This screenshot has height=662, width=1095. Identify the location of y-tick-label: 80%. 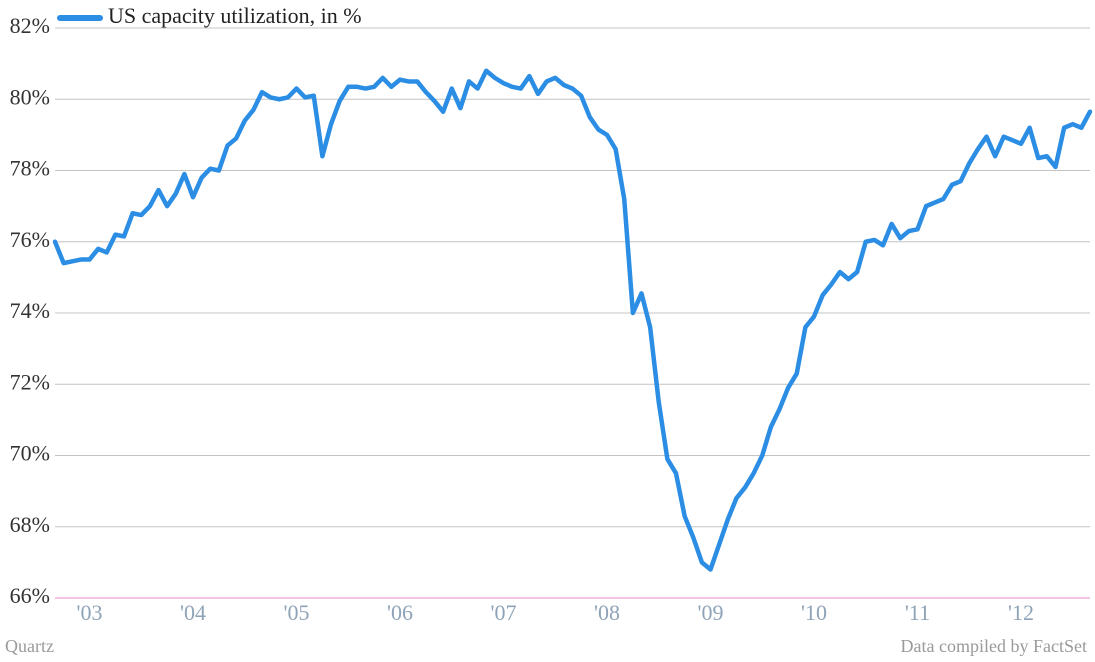
(30, 96).